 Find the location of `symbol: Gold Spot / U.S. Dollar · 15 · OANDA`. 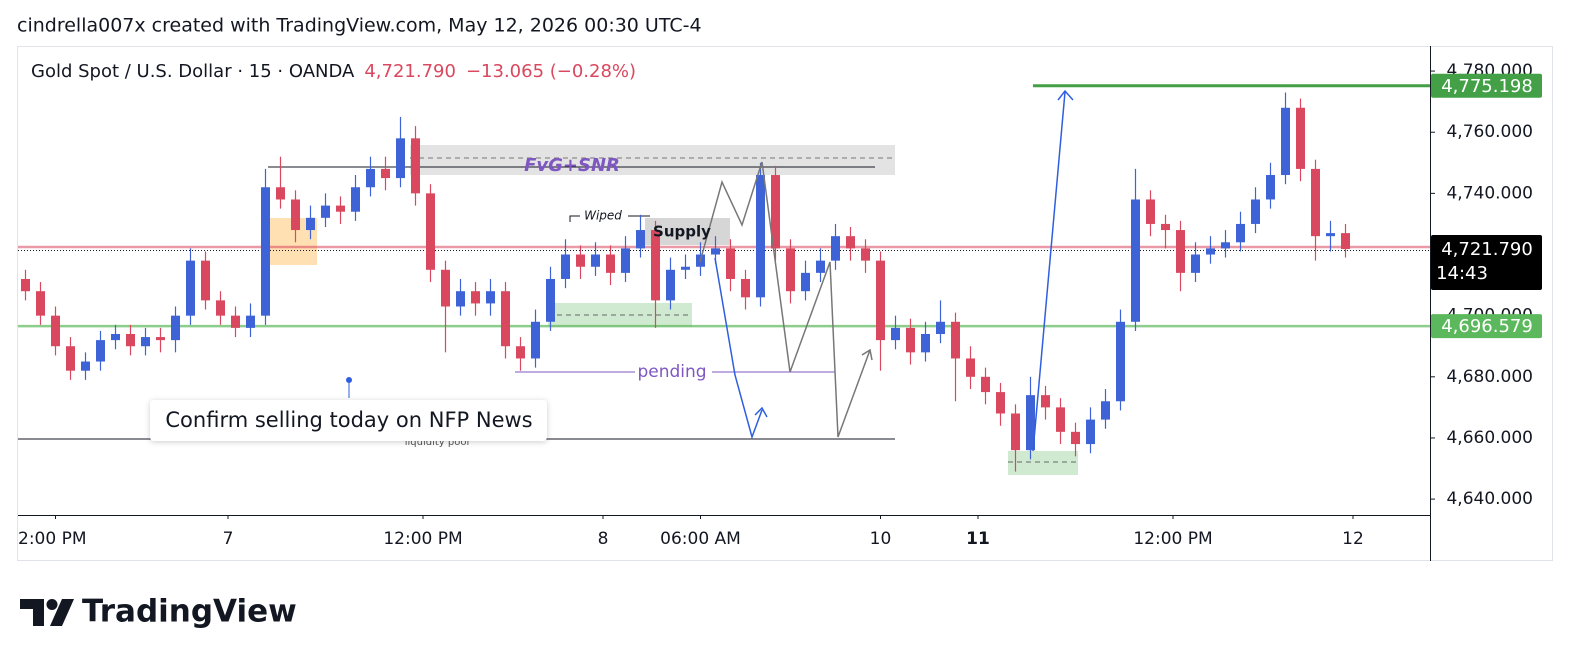

symbol: Gold Spot / U.S. Dollar · 15 · OANDA is located at coordinates (193, 71).